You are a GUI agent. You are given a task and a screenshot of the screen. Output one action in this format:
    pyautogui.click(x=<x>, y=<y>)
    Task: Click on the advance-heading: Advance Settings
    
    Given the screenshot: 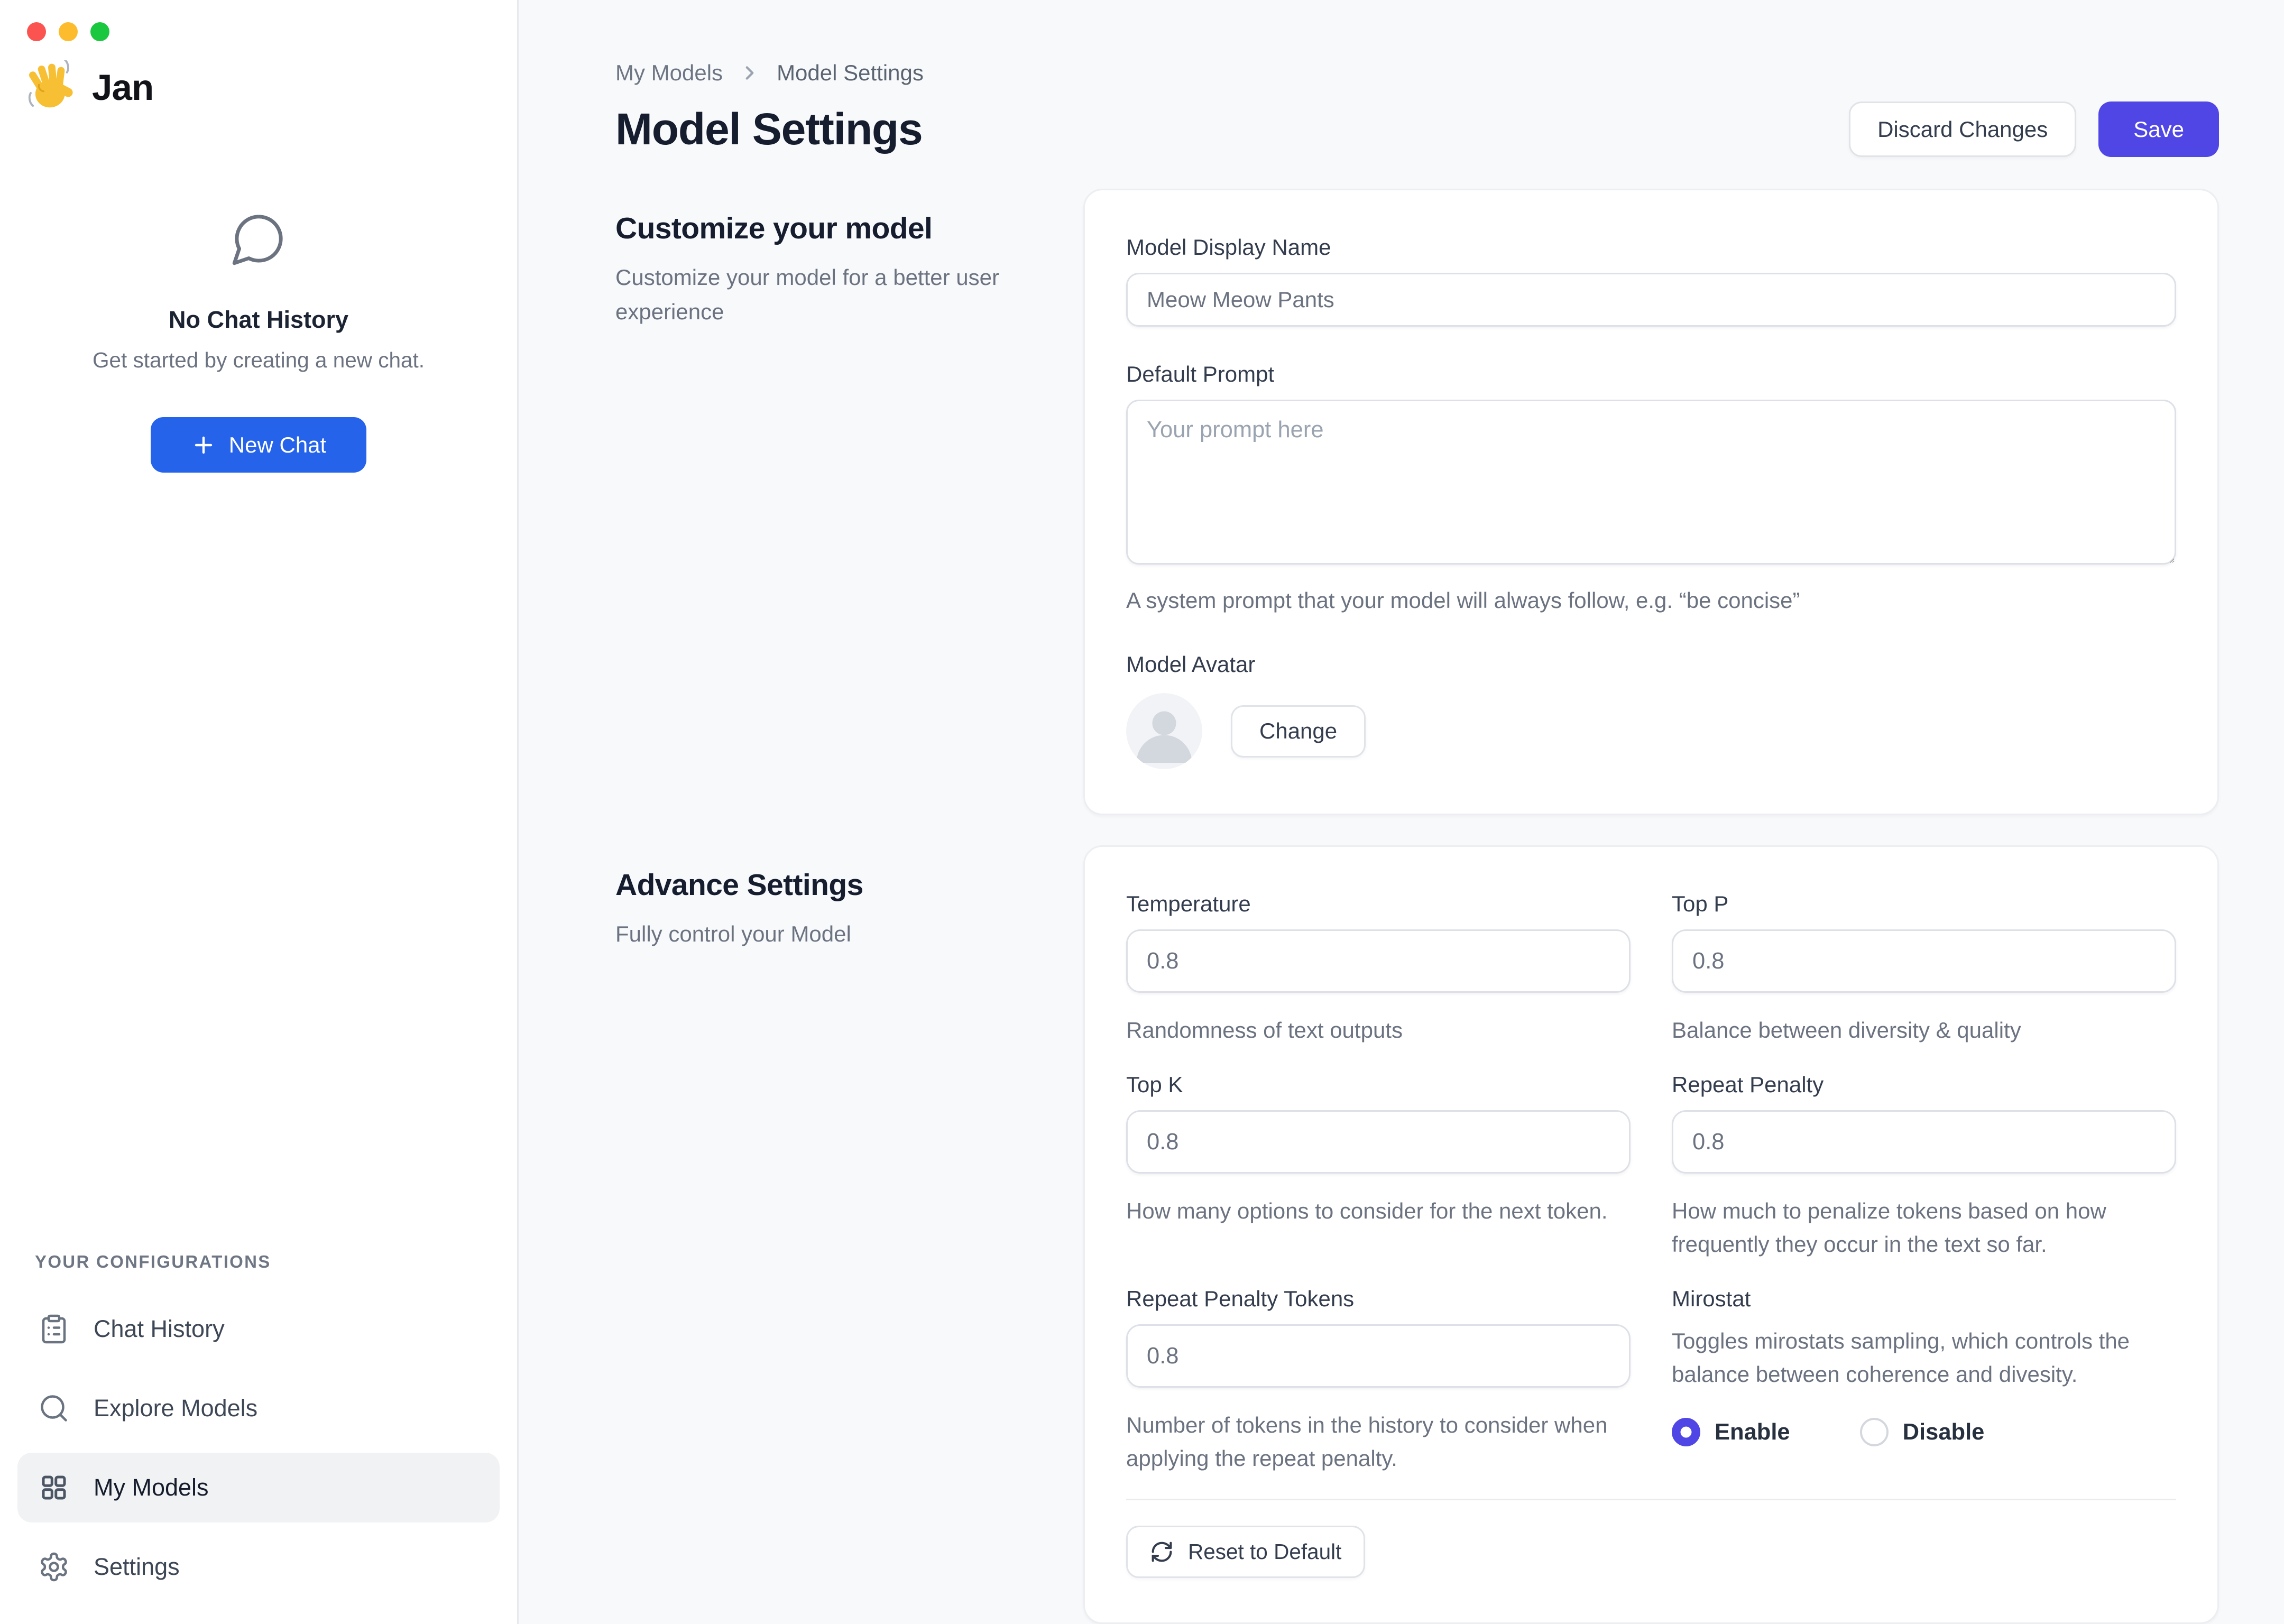 What is the action you would take?
    pyautogui.click(x=739, y=885)
    